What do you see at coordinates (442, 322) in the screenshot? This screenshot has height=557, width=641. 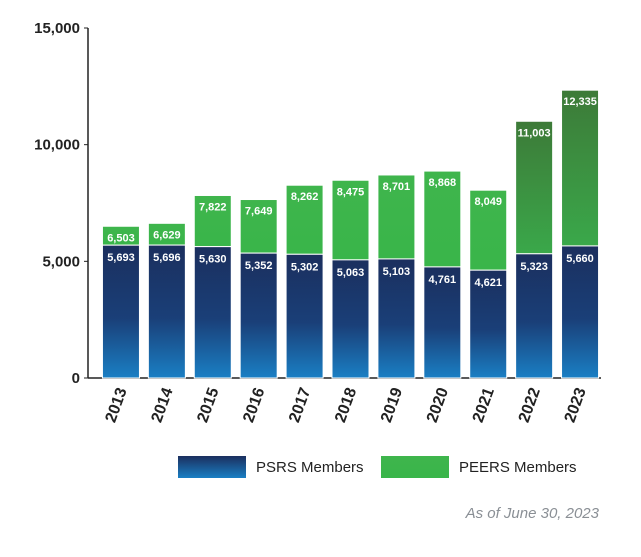 I see `bar-psrs-2020` at bounding box center [442, 322].